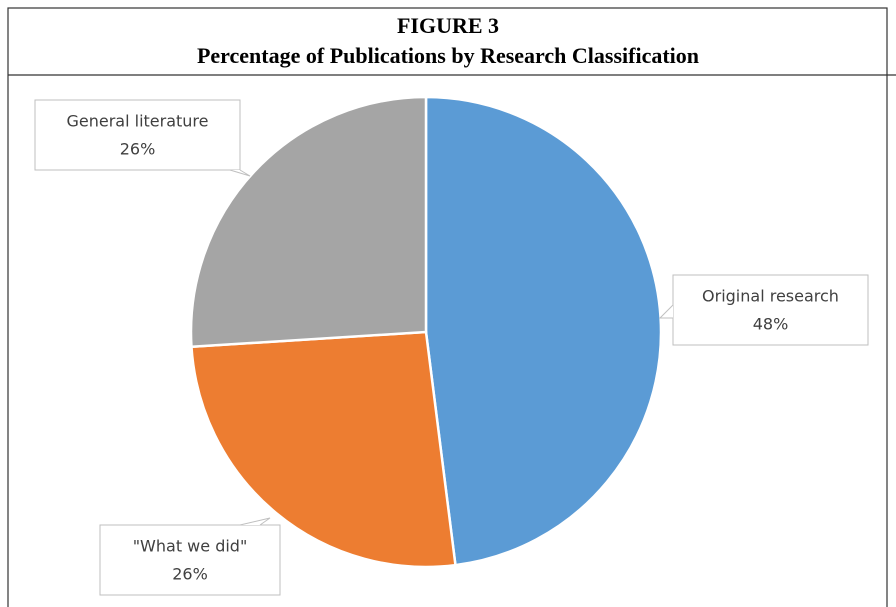 The height and width of the screenshot is (607, 896). What do you see at coordinates (190, 546) in the screenshot?
I see `category-label: "What we did"` at bounding box center [190, 546].